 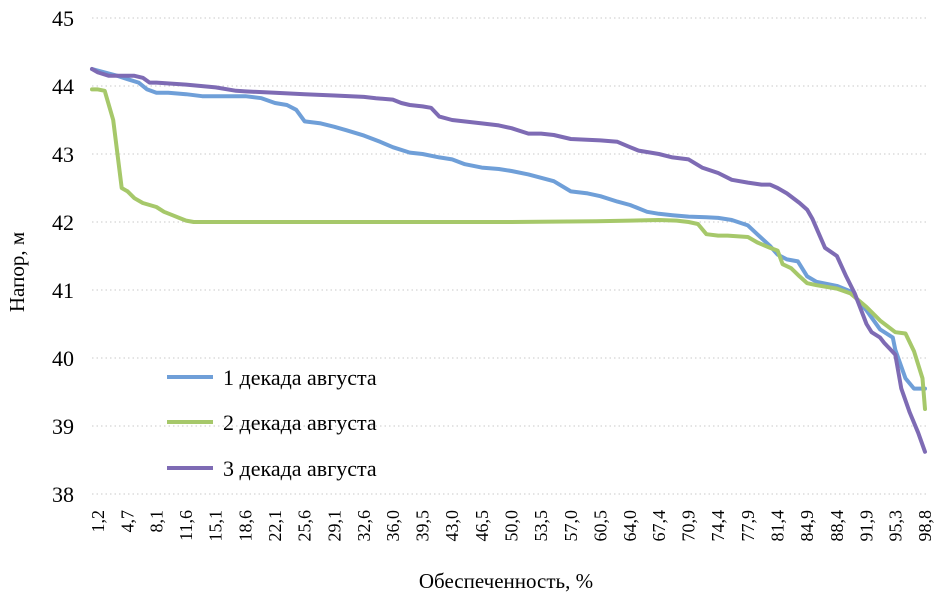 I want to click on x-tick-label: 53,5, so click(x=541, y=526).